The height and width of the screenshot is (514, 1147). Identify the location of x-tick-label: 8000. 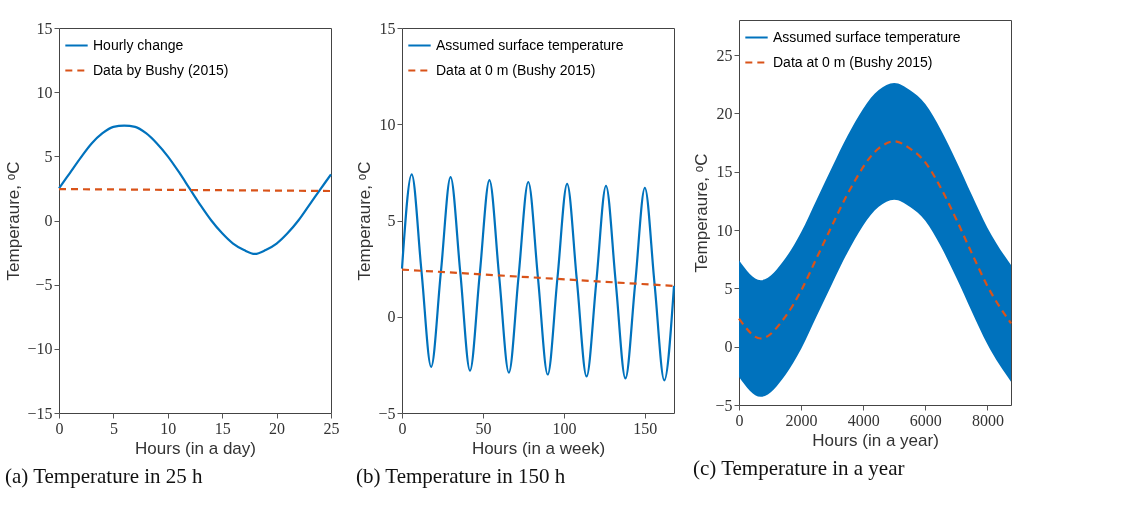
(987, 420).